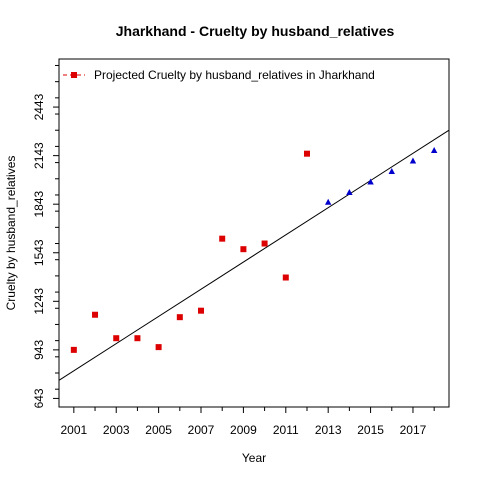  Describe the element at coordinates (45, 236) in the screenshot. I see `y-axis: 643 943 1243 1543 1843 2143 2443` at that location.